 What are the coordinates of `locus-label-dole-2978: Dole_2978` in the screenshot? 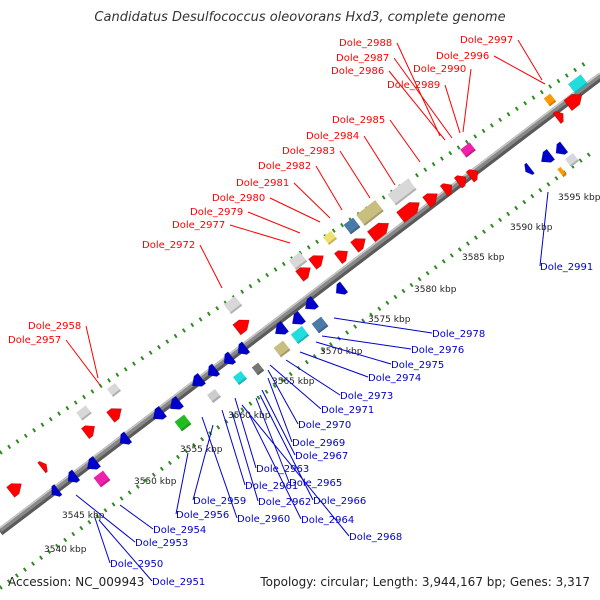 It's located at (458, 334).